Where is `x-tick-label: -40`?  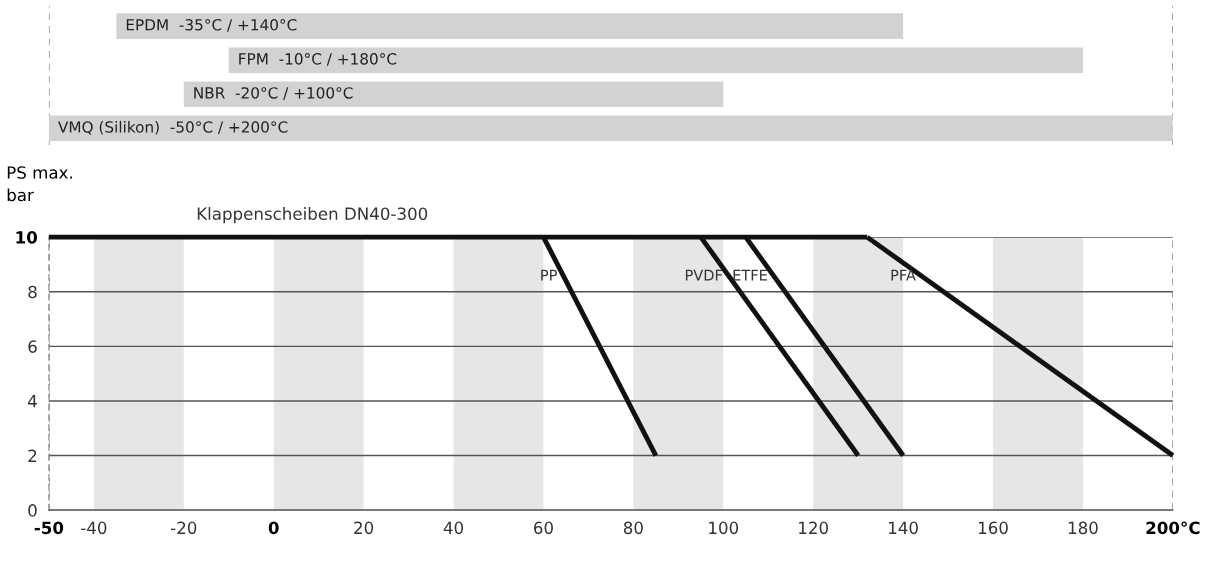
x-tick-label: -40 is located at coordinates (94, 528).